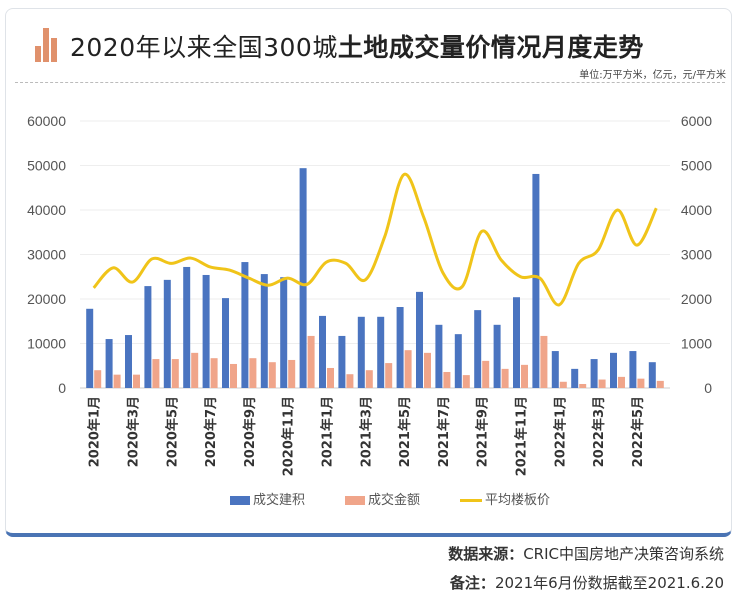 This screenshot has height=605, width=740. I want to click on note-label: 备注：, so click(472, 583).